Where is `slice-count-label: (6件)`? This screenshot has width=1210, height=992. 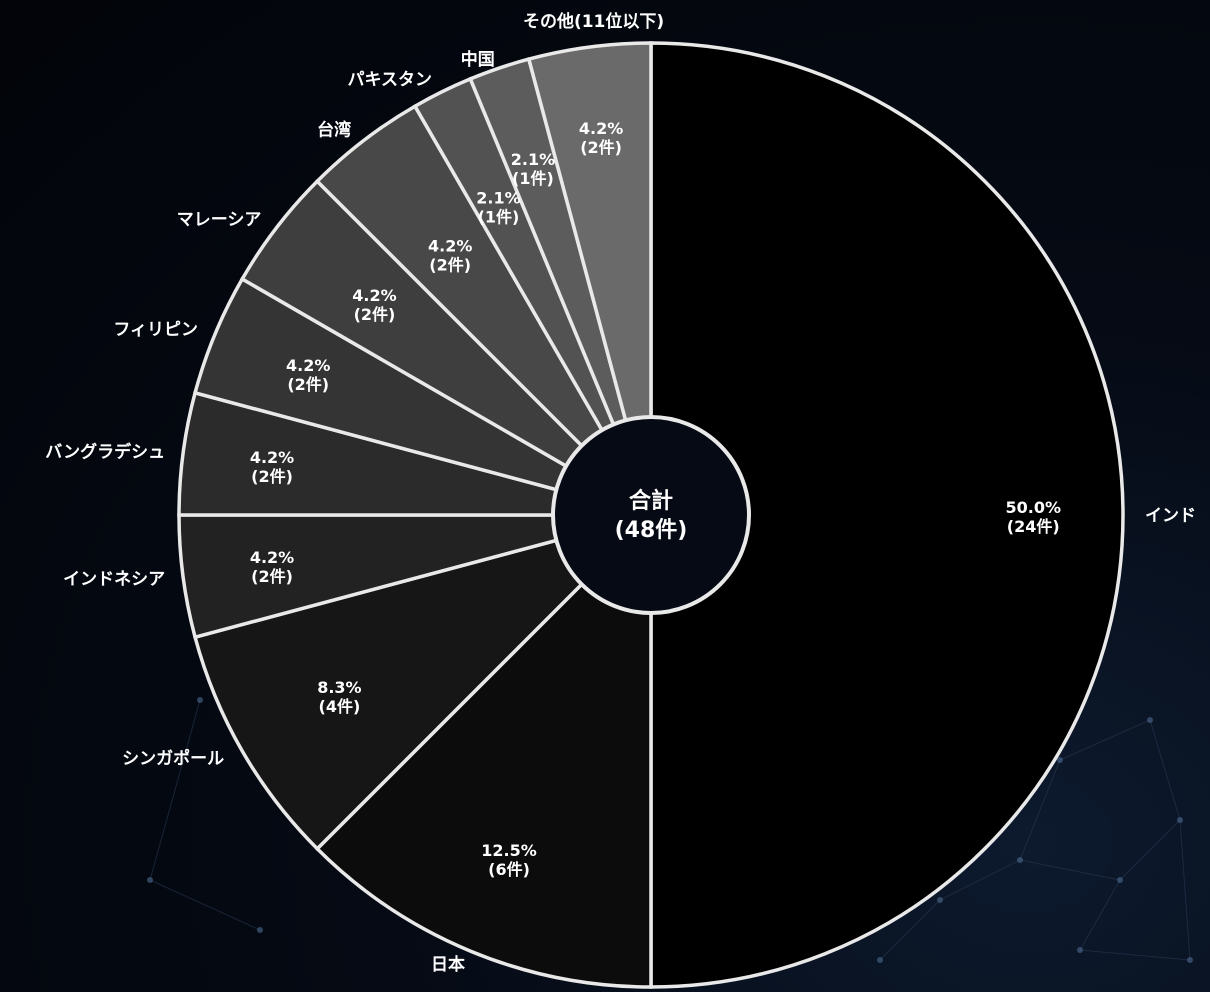
slice-count-label: (6件) is located at coordinates (509, 869).